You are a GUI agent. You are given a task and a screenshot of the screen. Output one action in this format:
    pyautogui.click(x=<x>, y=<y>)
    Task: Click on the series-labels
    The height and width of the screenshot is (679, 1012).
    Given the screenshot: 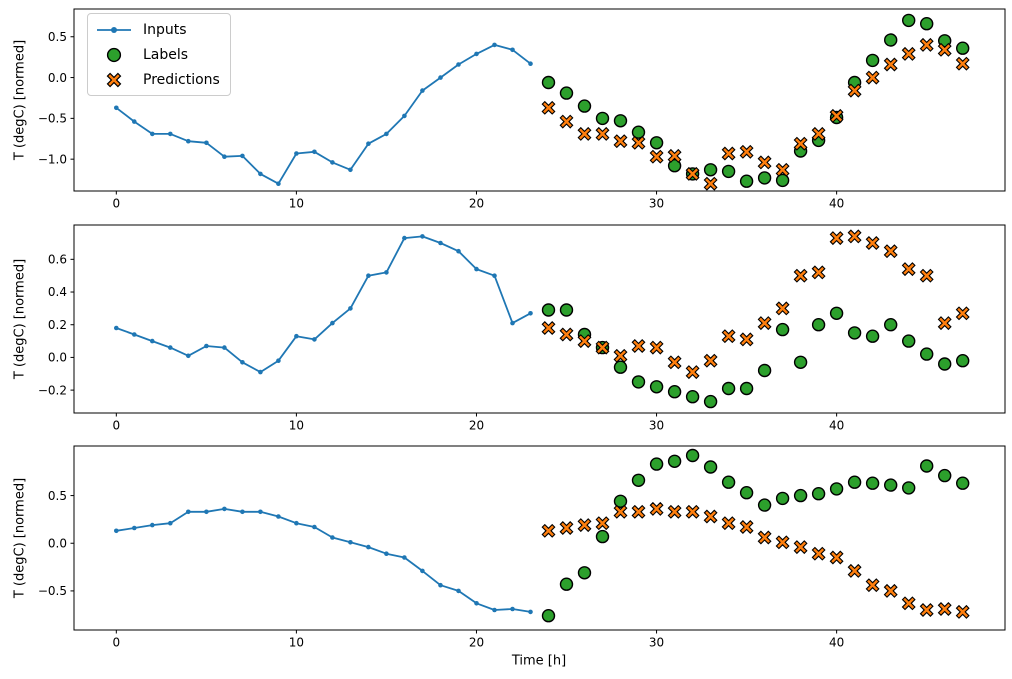 What is the action you would take?
    pyautogui.click(x=755, y=356)
    